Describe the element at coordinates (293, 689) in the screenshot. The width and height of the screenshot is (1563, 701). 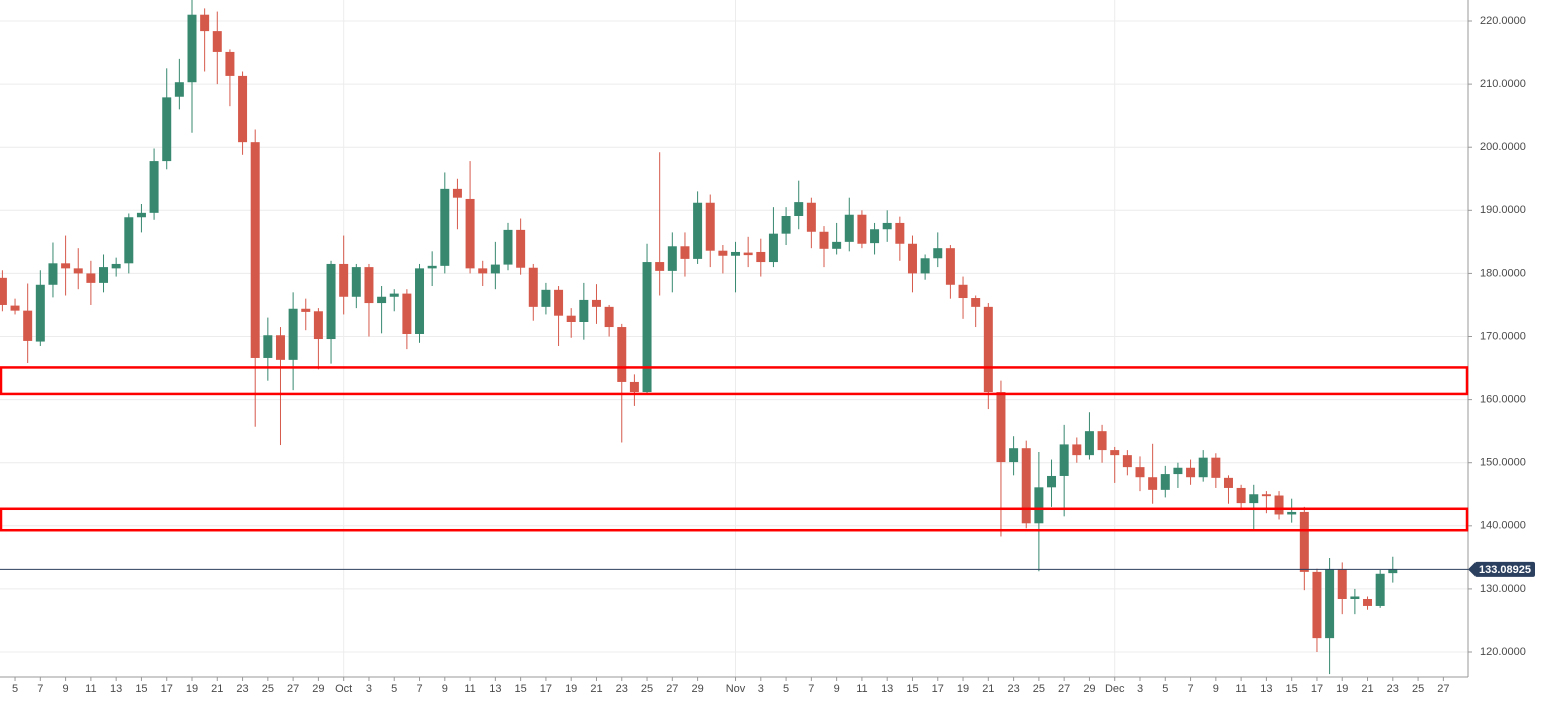
I see `x-tick-label: 27` at that location.